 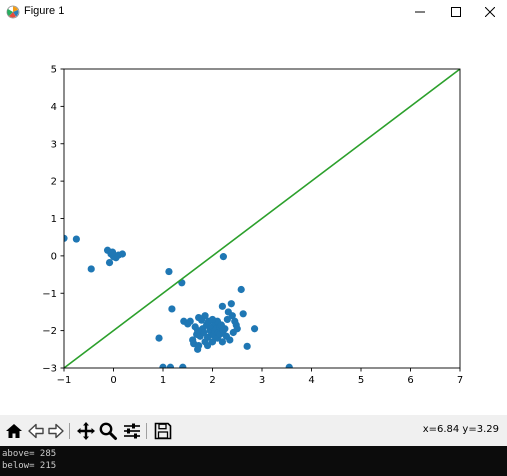 What do you see at coordinates (361, 380) in the screenshot?
I see `x-tick-label: 5` at bounding box center [361, 380].